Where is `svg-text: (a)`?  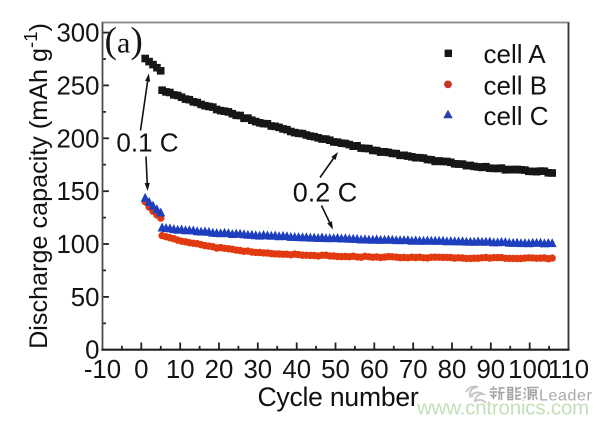 svg-text: (a) is located at coordinates (124, 41).